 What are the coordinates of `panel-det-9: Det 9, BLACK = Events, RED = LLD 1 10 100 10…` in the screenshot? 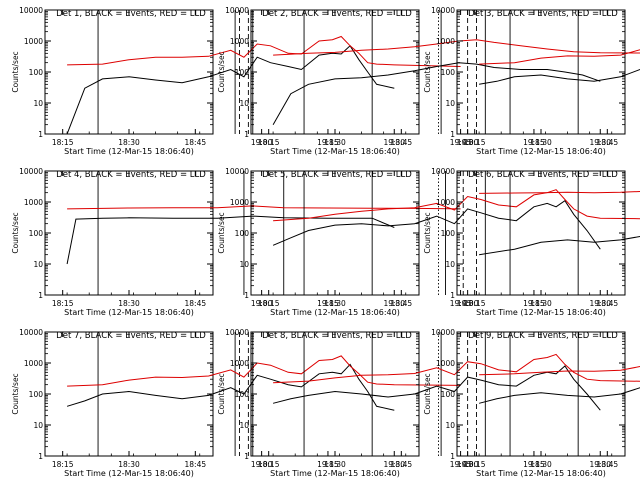 It's located at (531, 403).